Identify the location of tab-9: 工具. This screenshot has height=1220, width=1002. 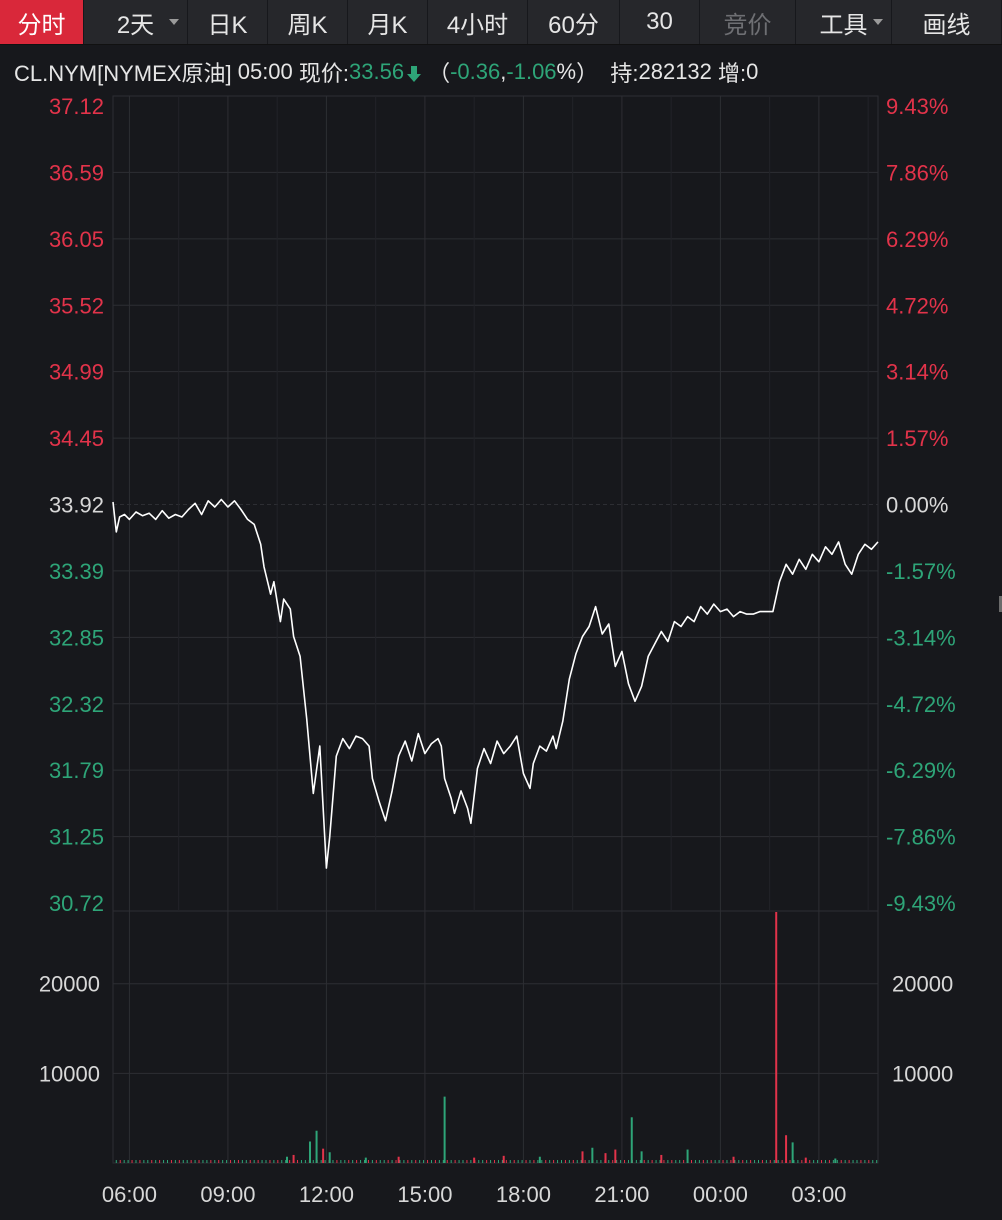
(844, 22).